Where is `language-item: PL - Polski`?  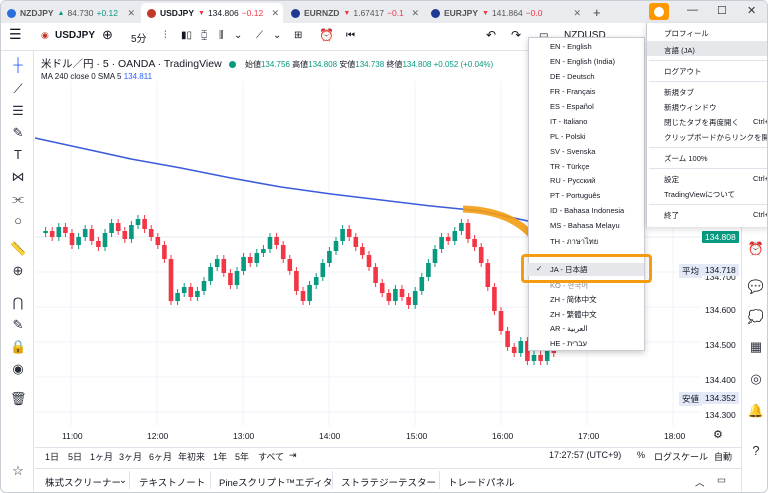
language-item: PL - Polski is located at coordinates (568, 136).